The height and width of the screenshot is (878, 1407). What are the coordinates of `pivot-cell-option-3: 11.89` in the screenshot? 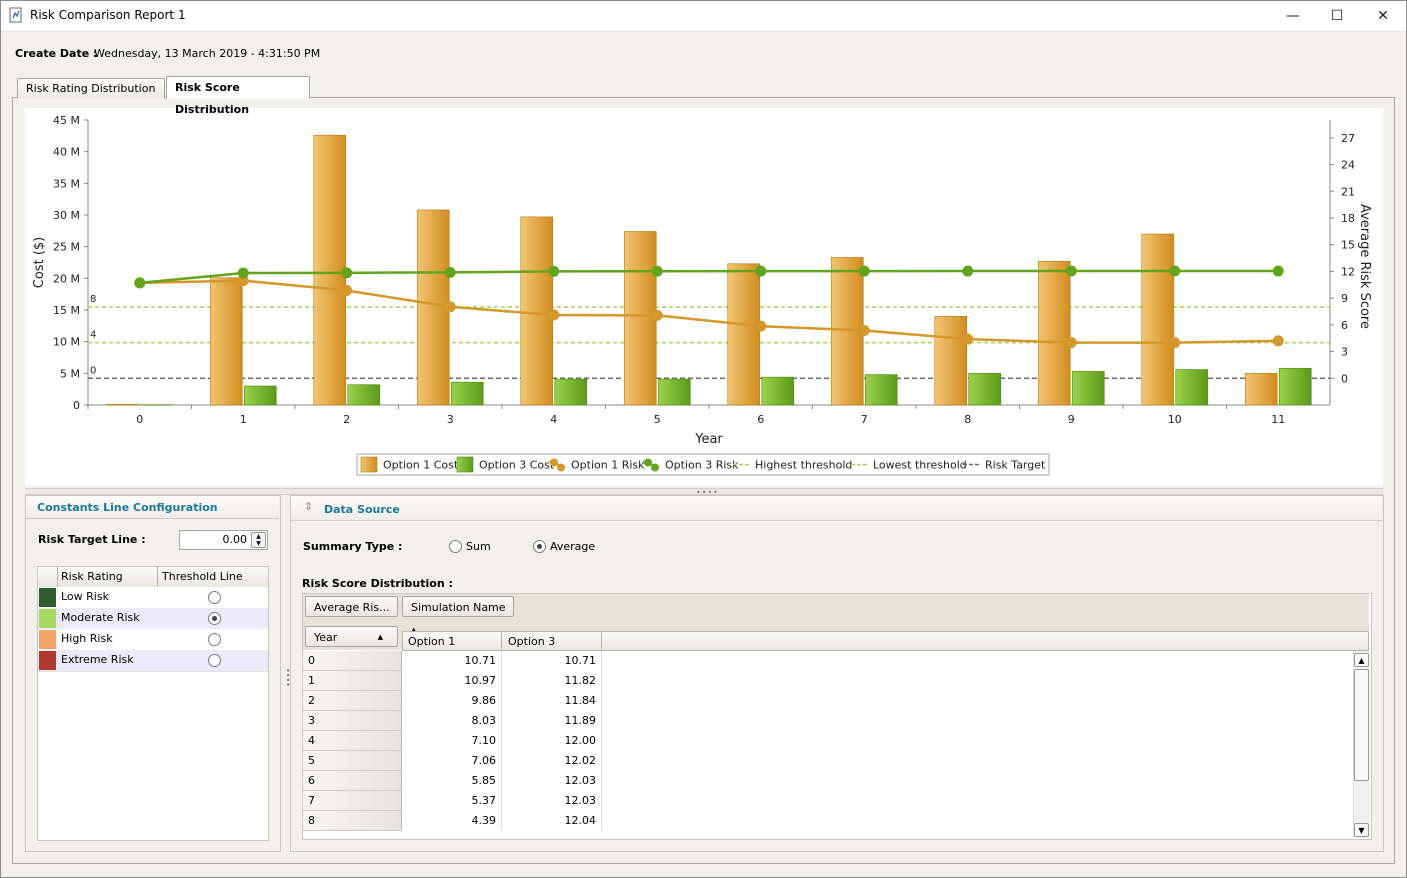 It's located at (552, 721).